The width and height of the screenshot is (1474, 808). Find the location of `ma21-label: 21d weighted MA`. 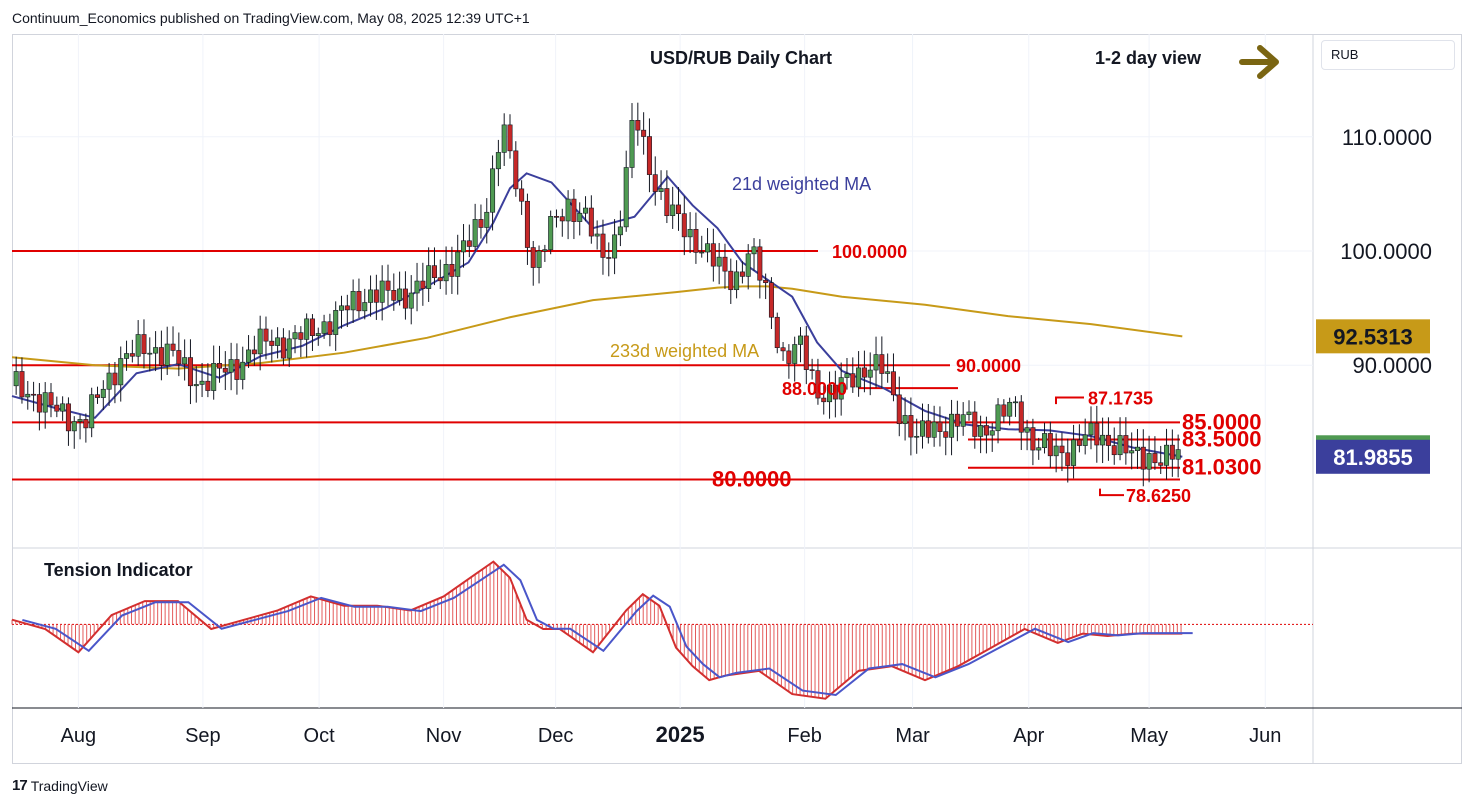

ma21-label: 21d weighted MA is located at coordinates (801, 184).